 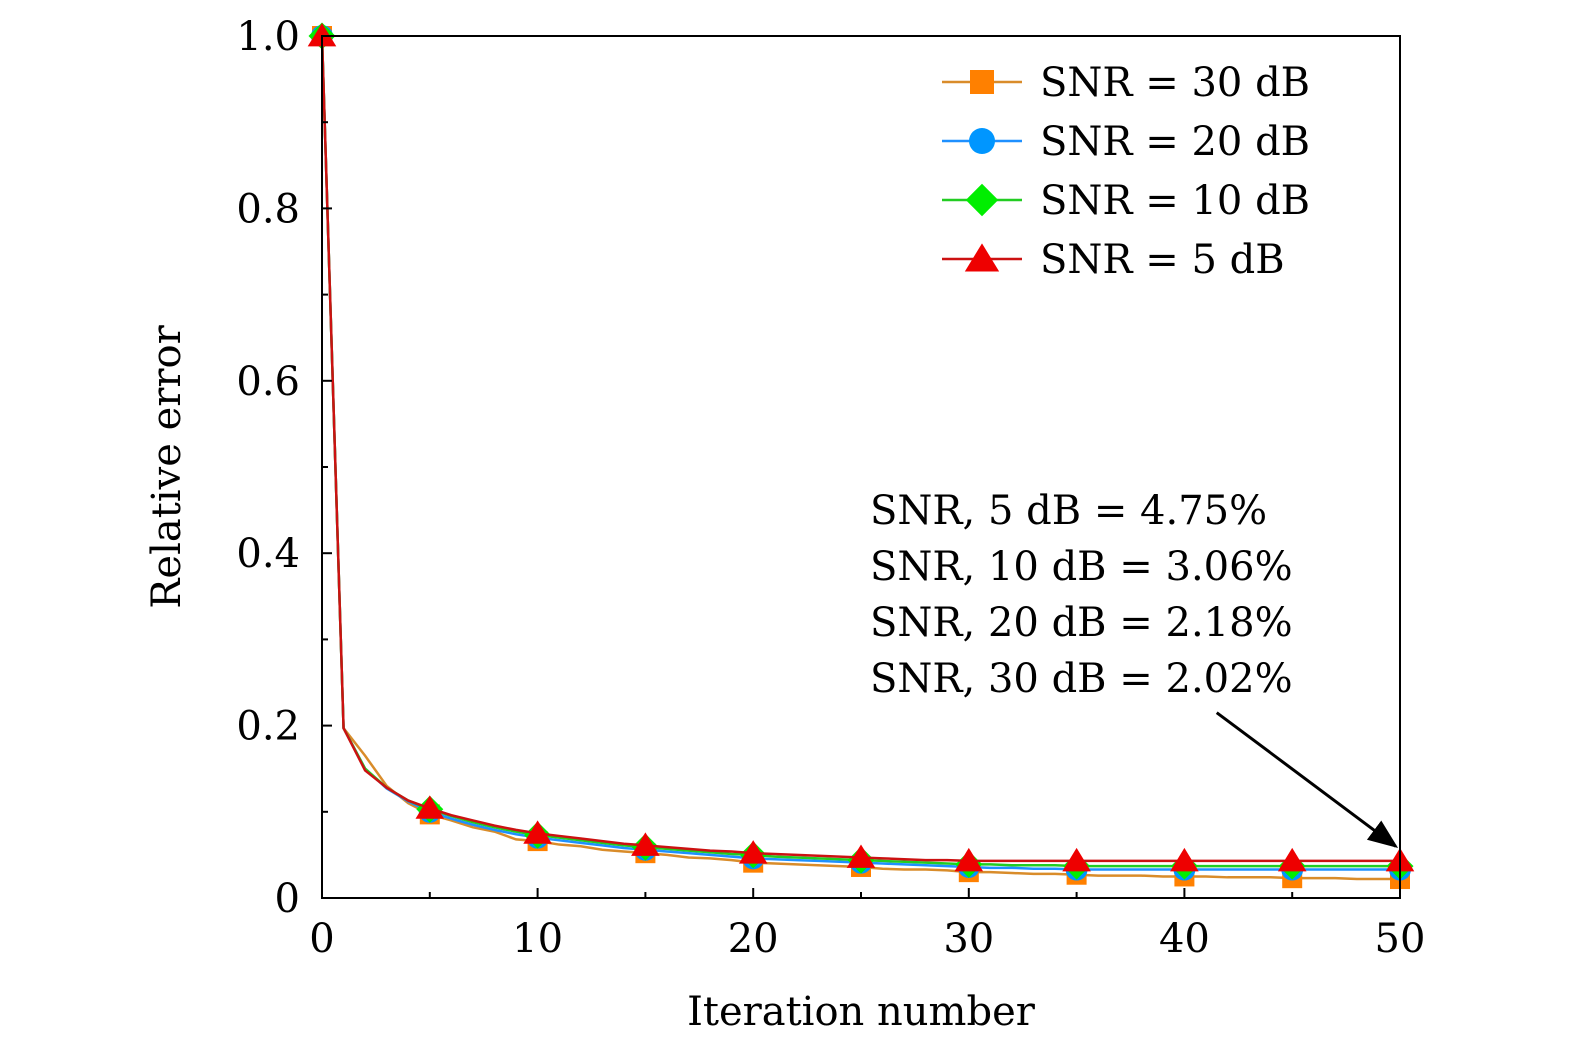 I want to click on y-tick-label: 1.0, so click(x=268, y=37).